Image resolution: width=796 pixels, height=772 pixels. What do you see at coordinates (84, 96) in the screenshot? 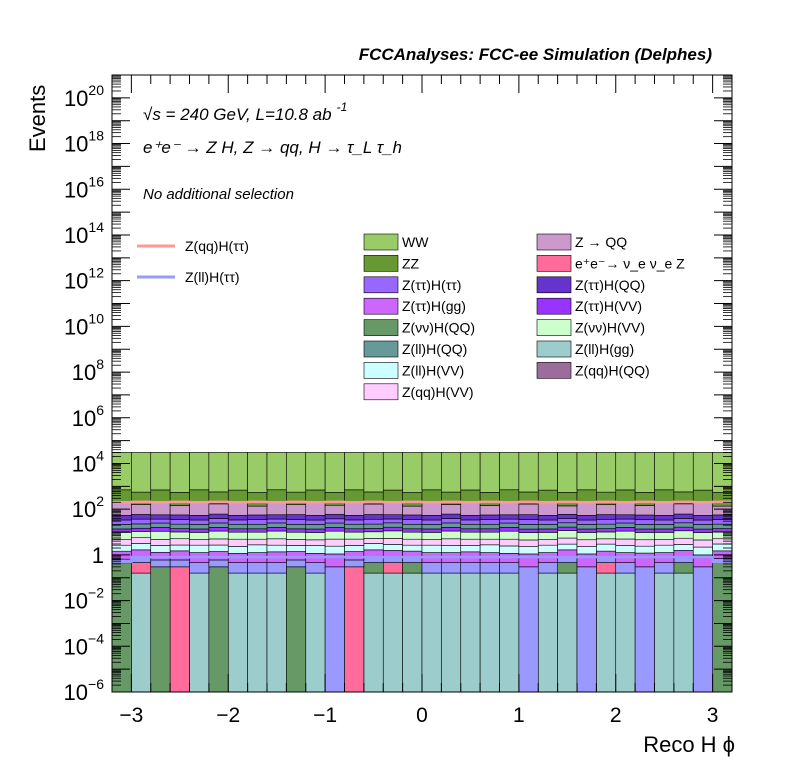
I see `y-tick-label: 1020` at bounding box center [84, 96].